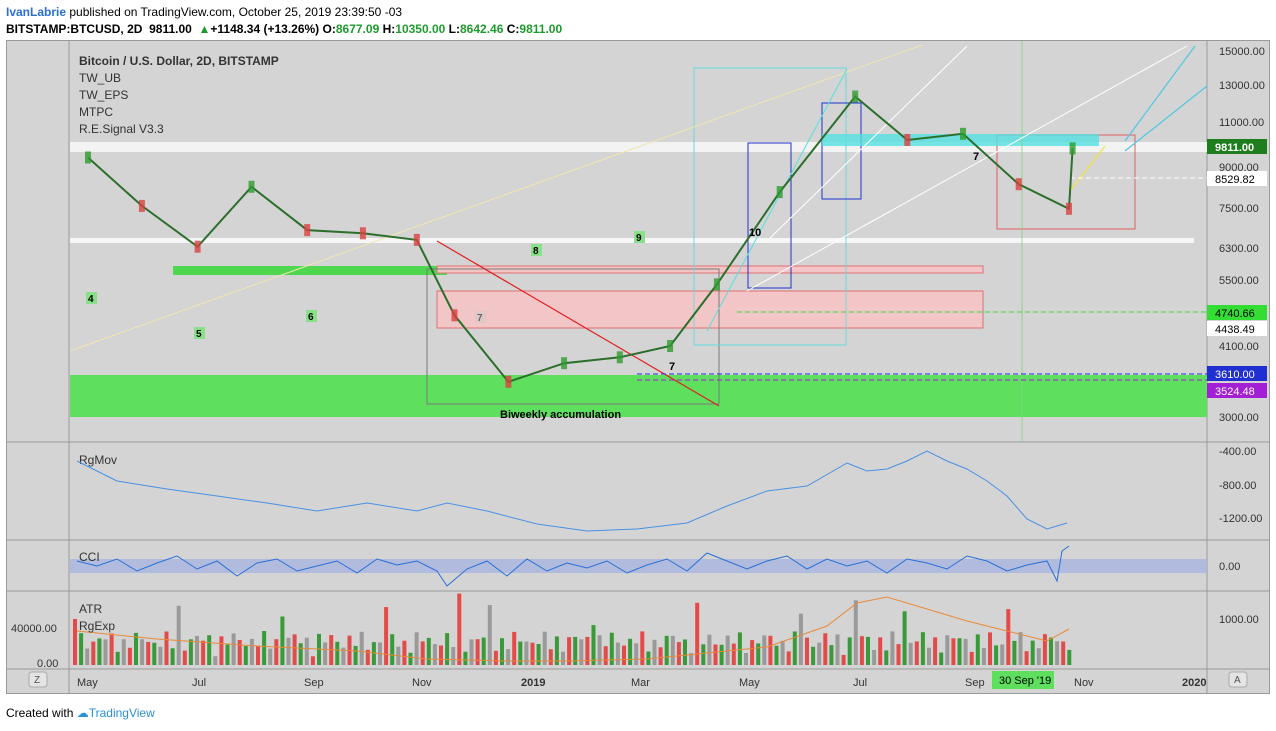  What do you see at coordinates (777, 200) in the screenshot?
I see `cyan-trendline` at bounding box center [777, 200].